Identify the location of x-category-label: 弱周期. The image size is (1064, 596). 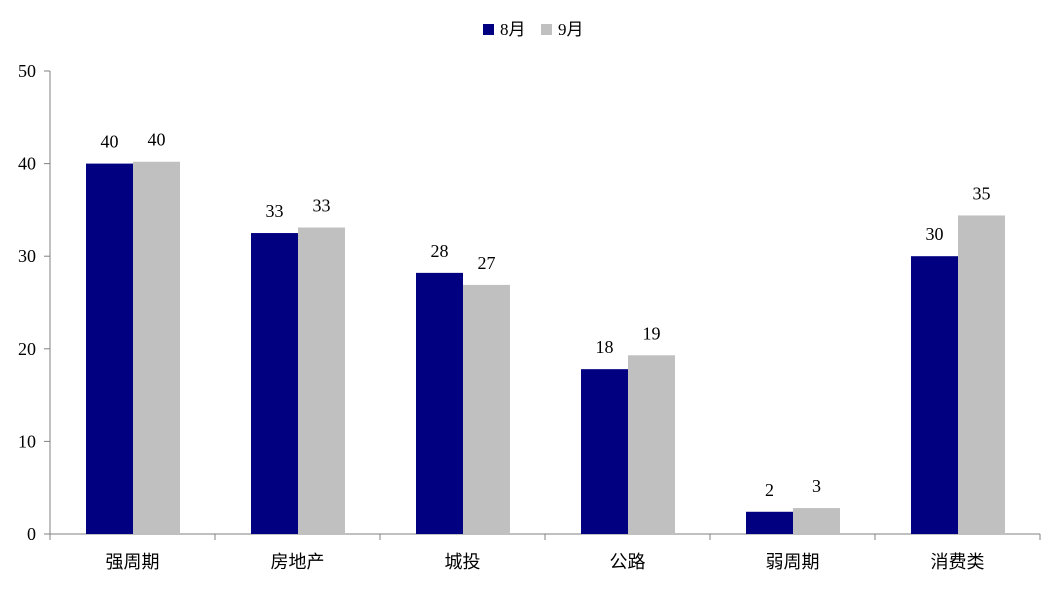
(793, 562).